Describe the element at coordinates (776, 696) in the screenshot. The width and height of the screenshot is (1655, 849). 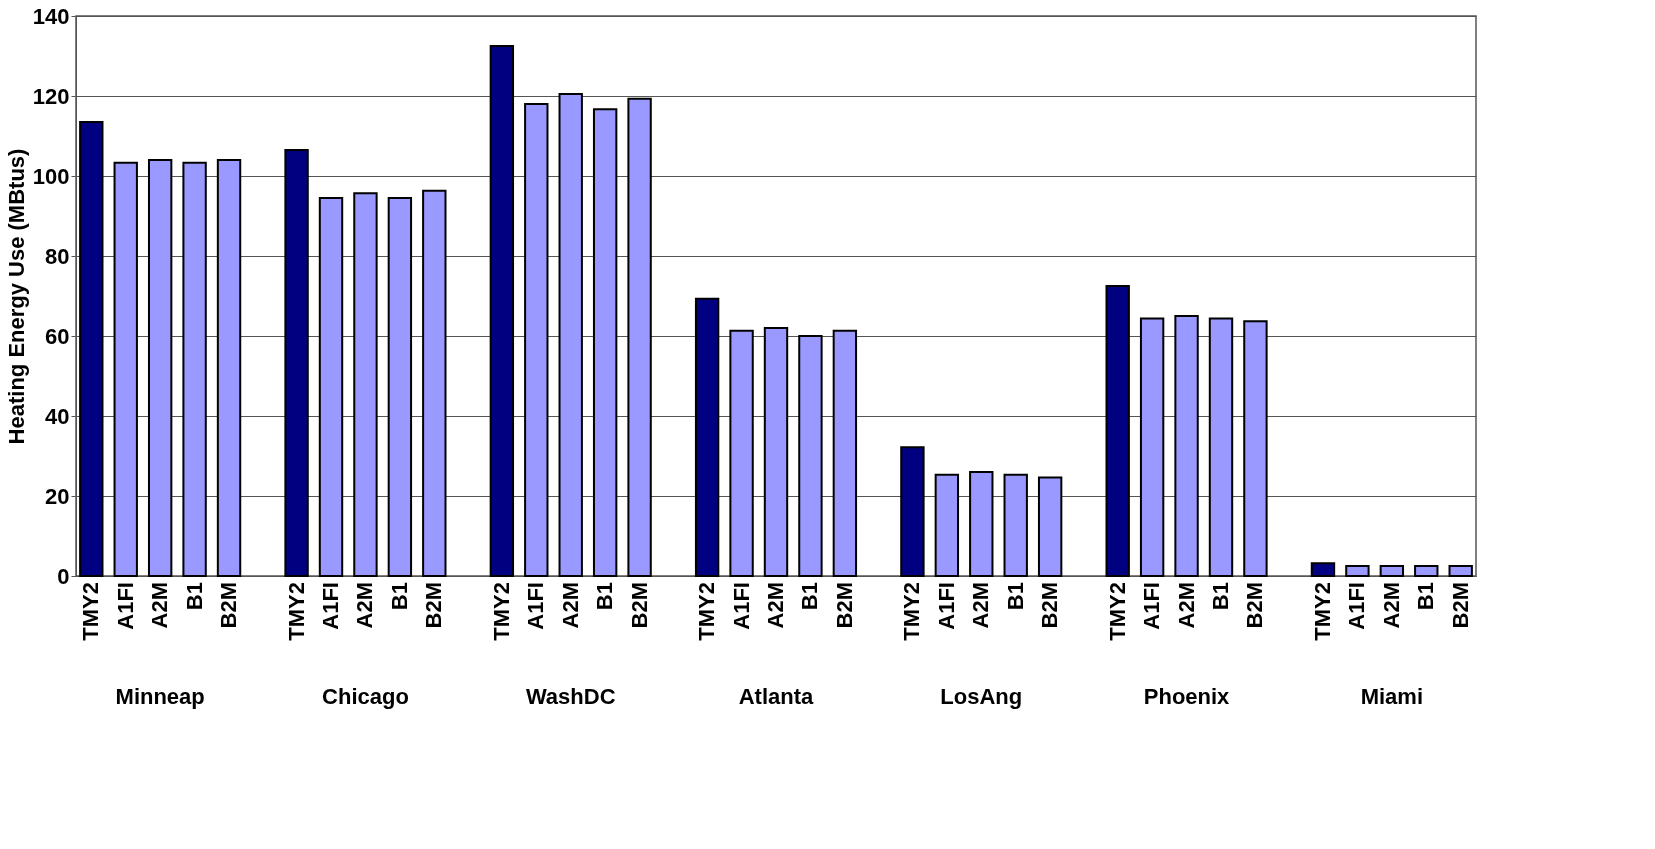
I see `x-tick-label: Atlanta` at that location.